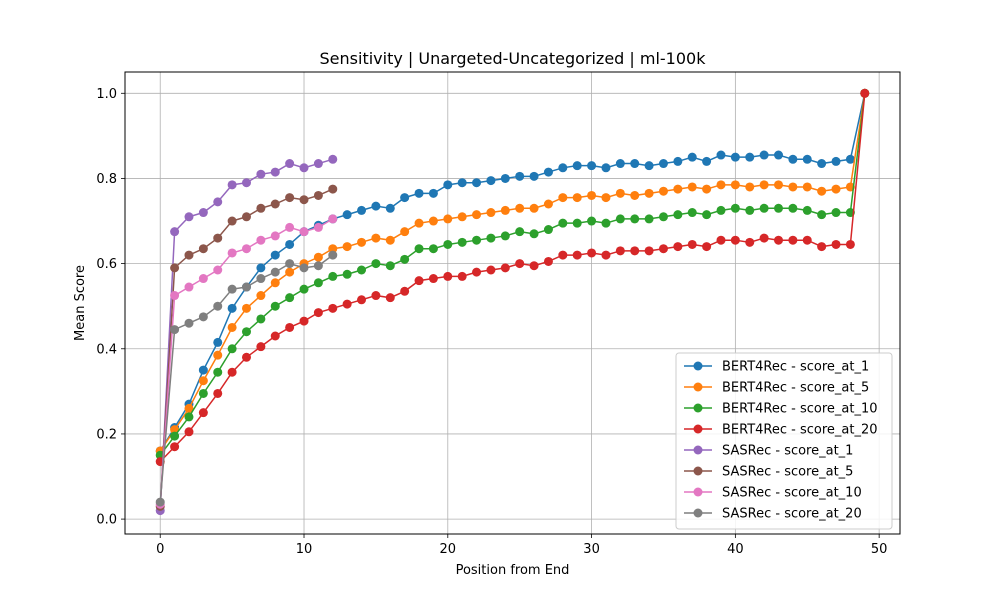 The width and height of the screenshot is (1000, 600). I want to click on legend-item: BERT4Rec - score_at_10, so click(781, 409).